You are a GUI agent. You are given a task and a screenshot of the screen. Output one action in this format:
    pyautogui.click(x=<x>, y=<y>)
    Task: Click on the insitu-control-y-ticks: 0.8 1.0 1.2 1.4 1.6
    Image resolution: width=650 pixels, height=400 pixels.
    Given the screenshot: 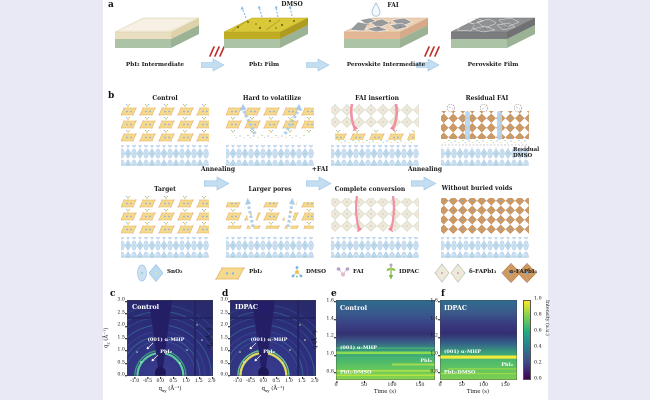 What is the action you would take?
    pyautogui.click(x=328, y=339)
    